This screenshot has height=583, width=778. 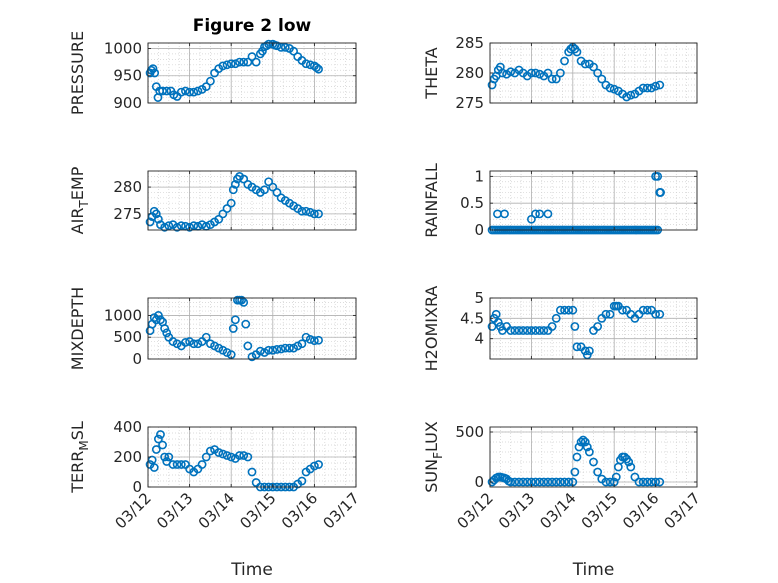 I want to click on axes-box, so click(x=593, y=457).